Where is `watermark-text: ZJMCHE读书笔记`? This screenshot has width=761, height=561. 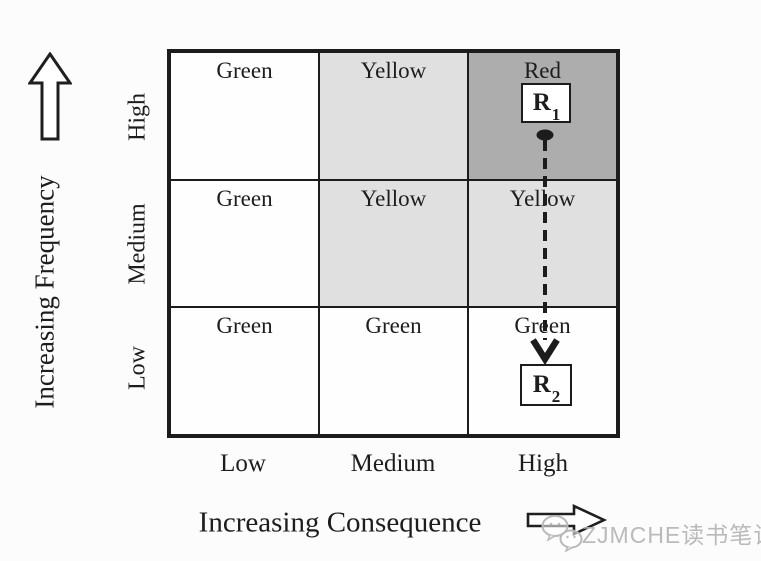
watermark-text: ZJMCHE读书笔记 is located at coordinates (671, 535).